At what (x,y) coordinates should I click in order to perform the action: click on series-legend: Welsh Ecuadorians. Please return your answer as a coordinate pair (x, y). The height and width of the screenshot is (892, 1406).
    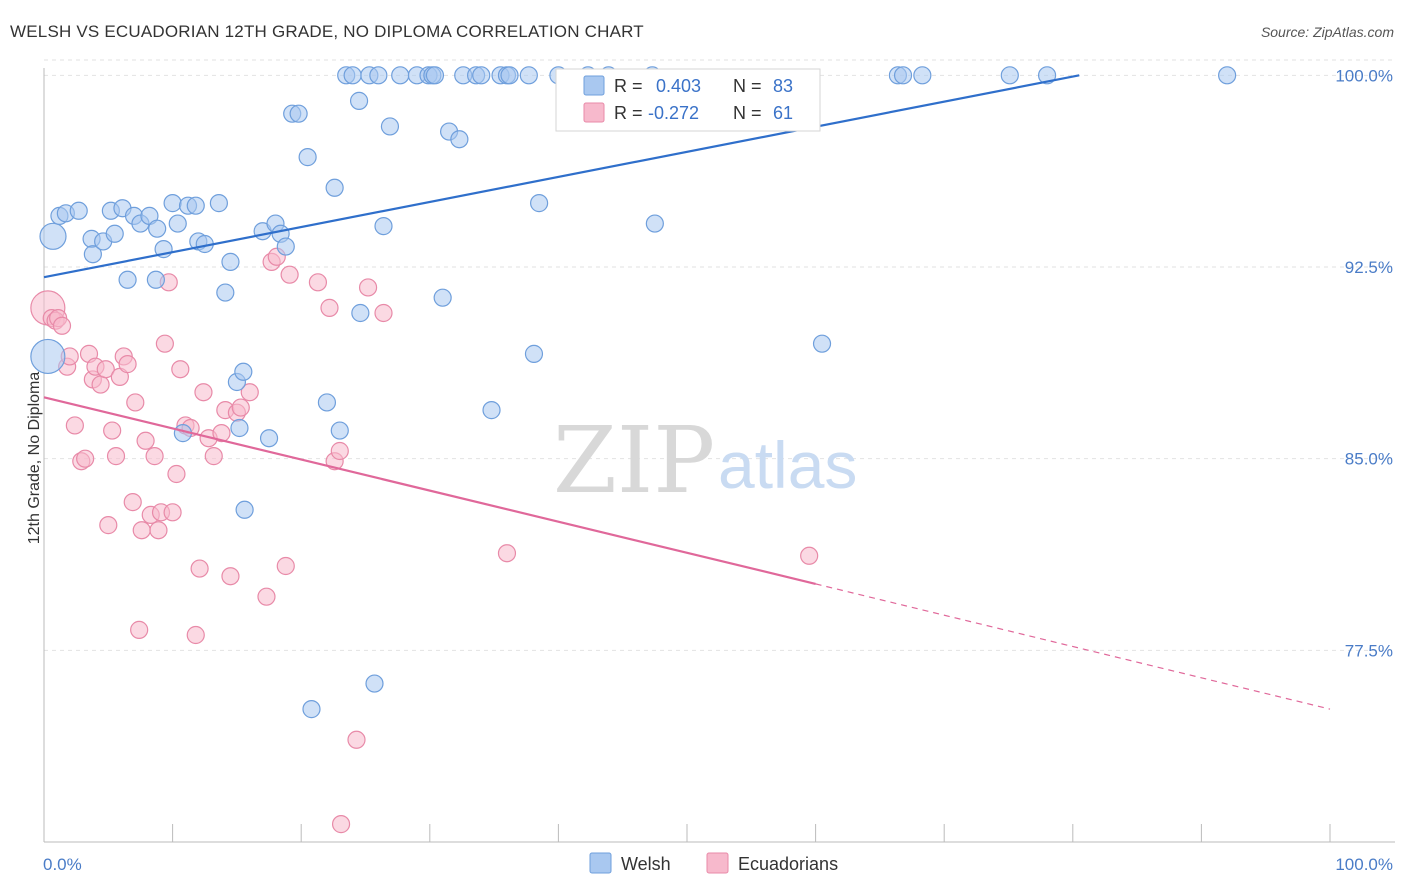
    Looking at the image, I should click on (713, 863).